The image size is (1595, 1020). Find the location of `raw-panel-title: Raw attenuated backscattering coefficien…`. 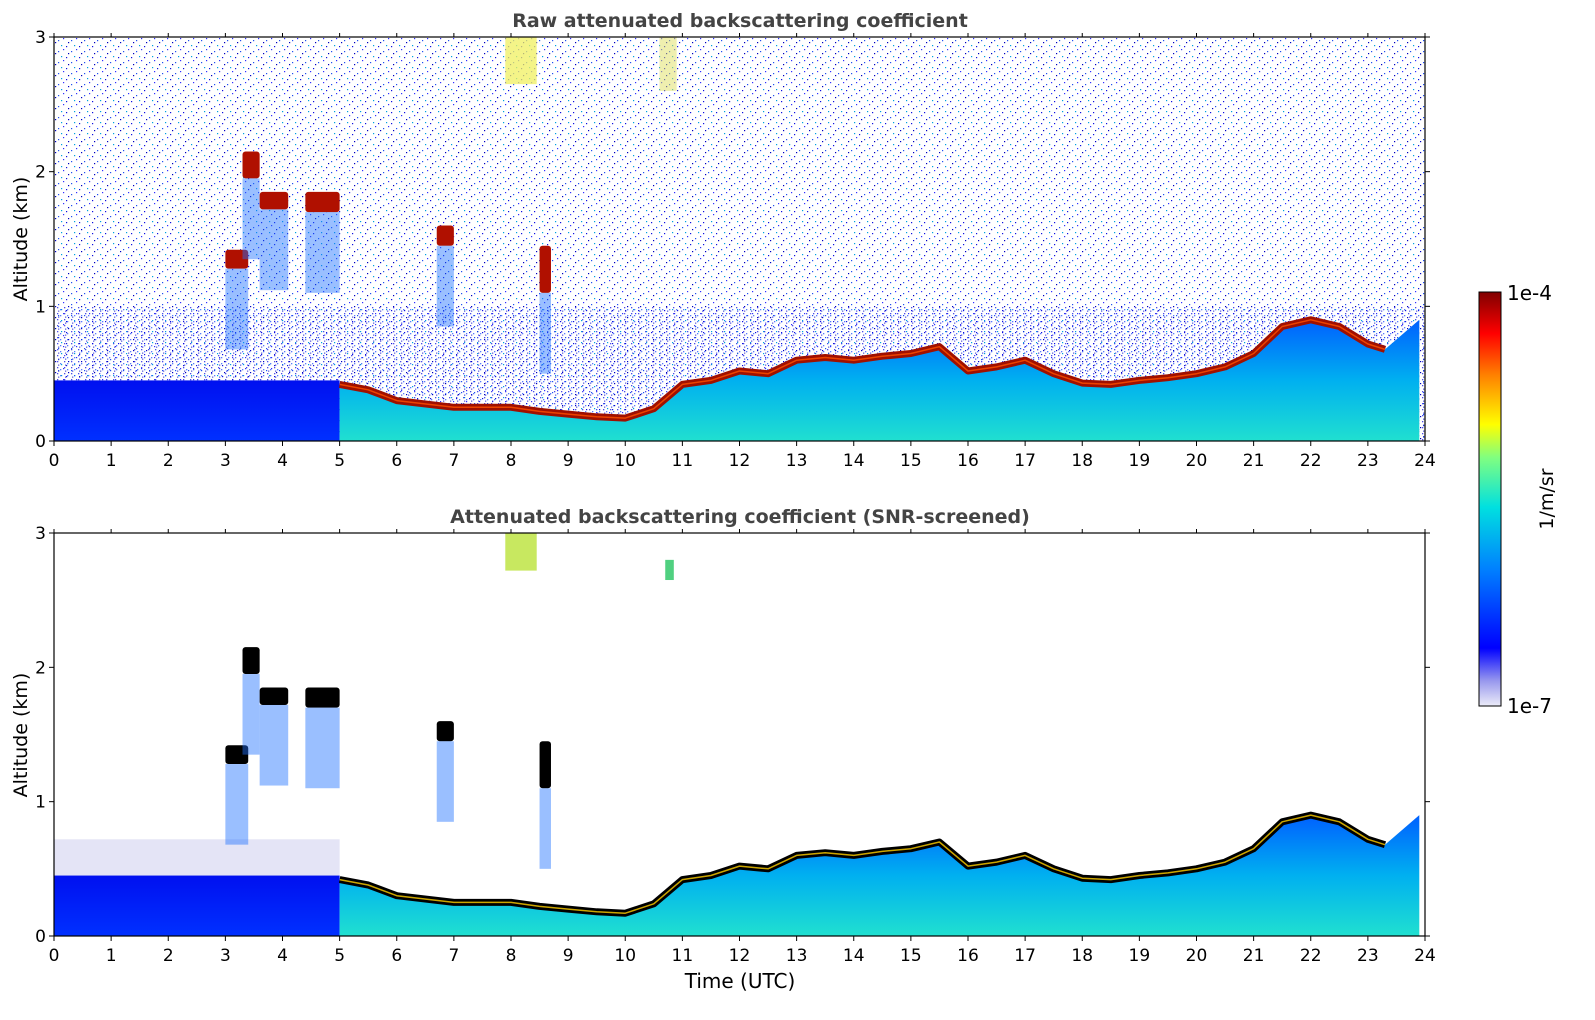

raw-panel-title: Raw attenuated backscattering coefficien… is located at coordinates (740, 21).